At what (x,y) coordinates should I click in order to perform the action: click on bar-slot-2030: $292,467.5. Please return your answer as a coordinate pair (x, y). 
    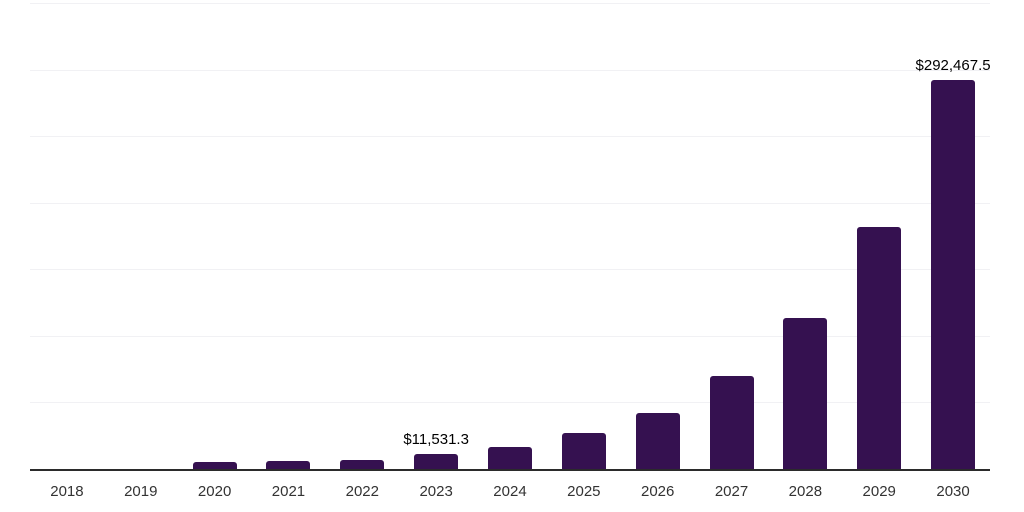
    Looking at the image, I should click on (953, 236).